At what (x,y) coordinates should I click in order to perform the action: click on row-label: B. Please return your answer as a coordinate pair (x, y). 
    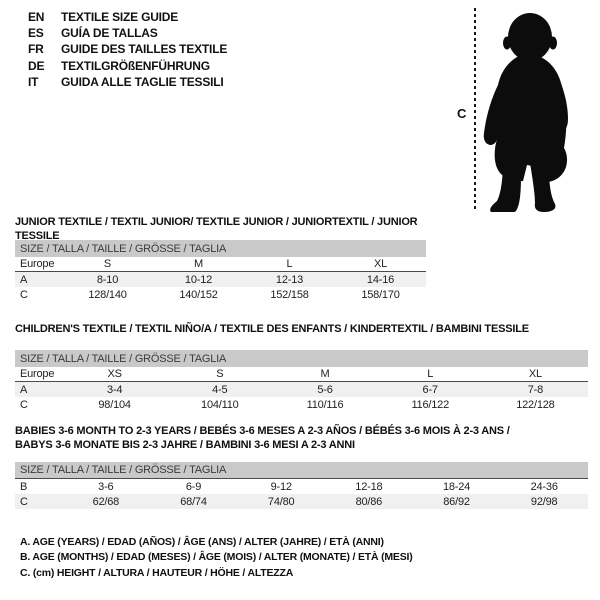
    Looking at the image, I should click on (24, 486).